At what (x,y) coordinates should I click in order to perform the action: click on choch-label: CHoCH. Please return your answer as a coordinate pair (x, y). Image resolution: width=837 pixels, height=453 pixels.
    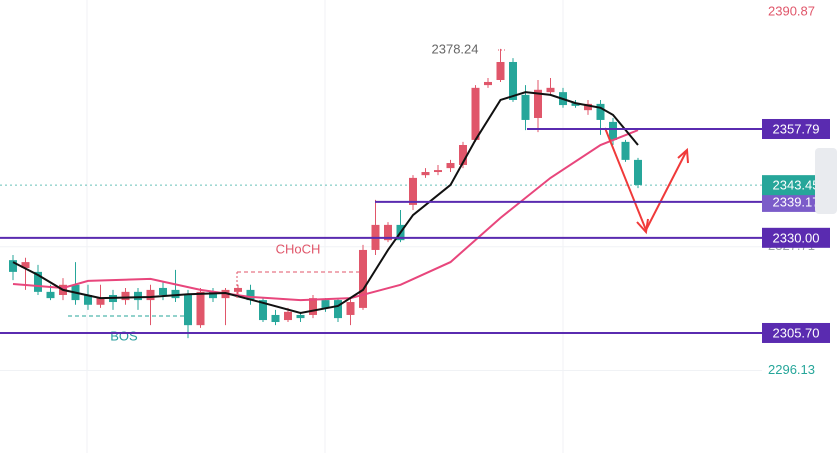
    Looking at the image, I should click on (298, 248).